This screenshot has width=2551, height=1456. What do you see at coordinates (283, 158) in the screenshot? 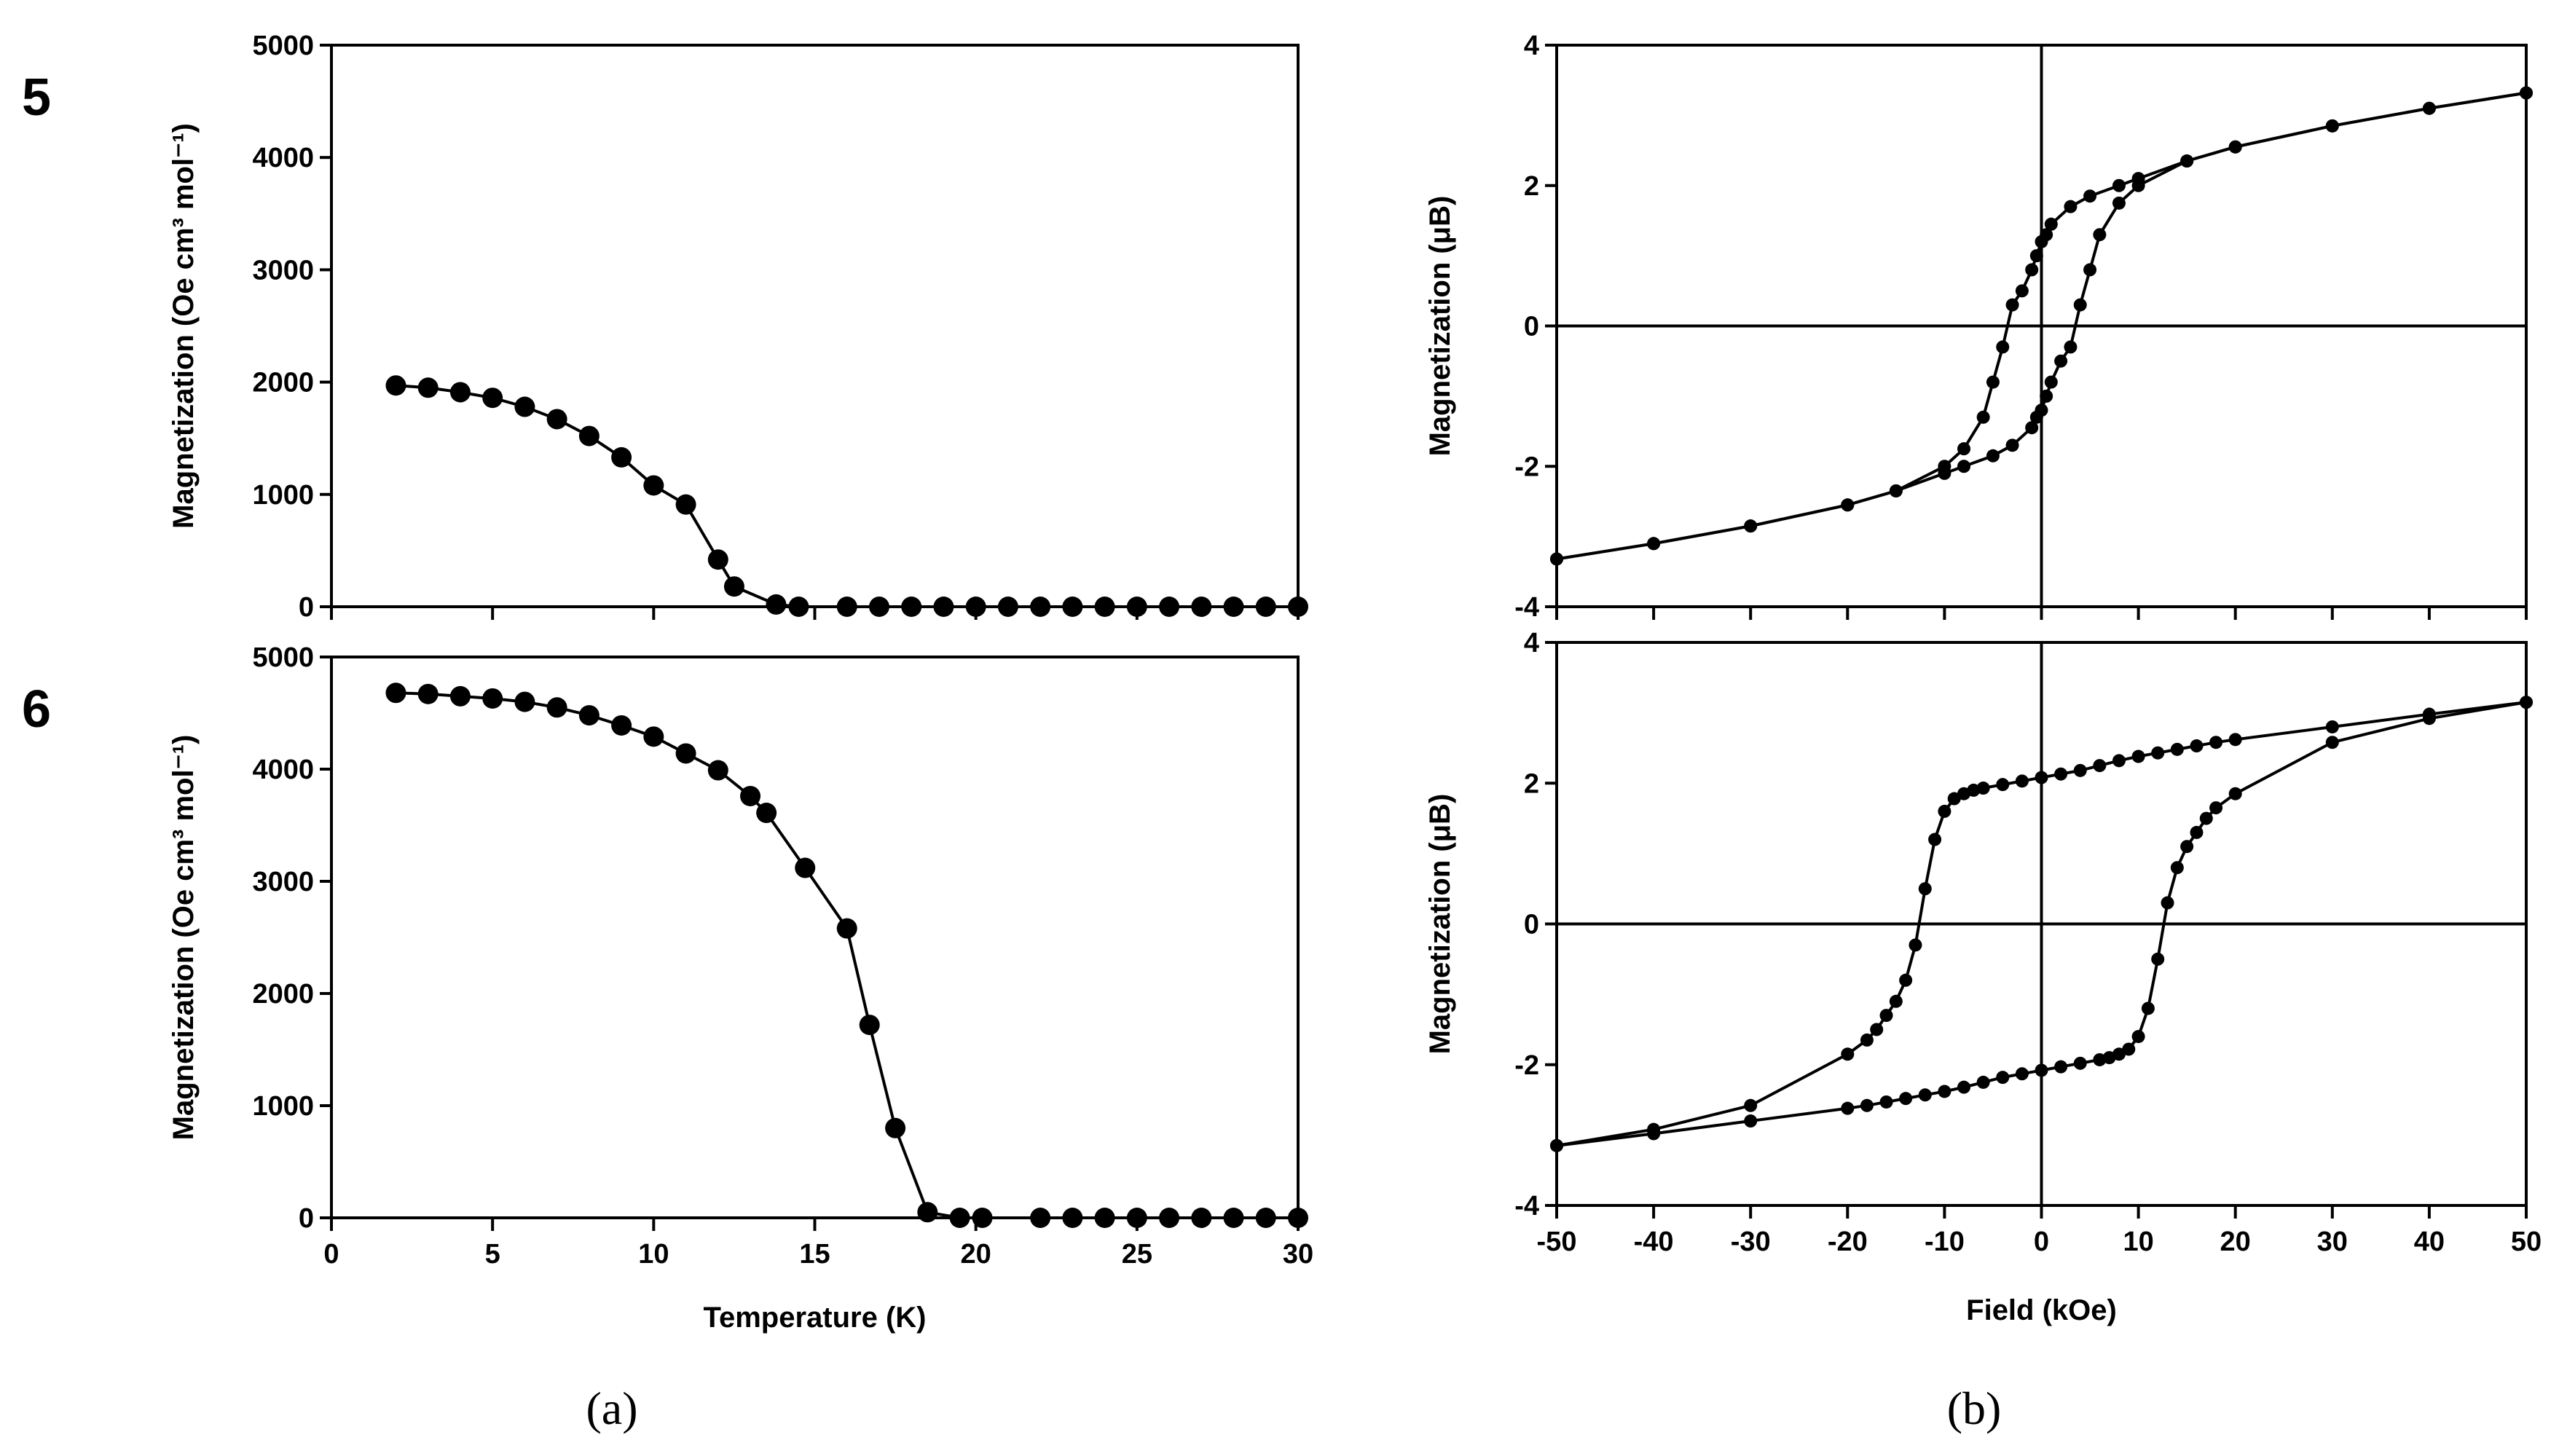
I see `y-tick-label: 4000` at bounding box center [283, 158].